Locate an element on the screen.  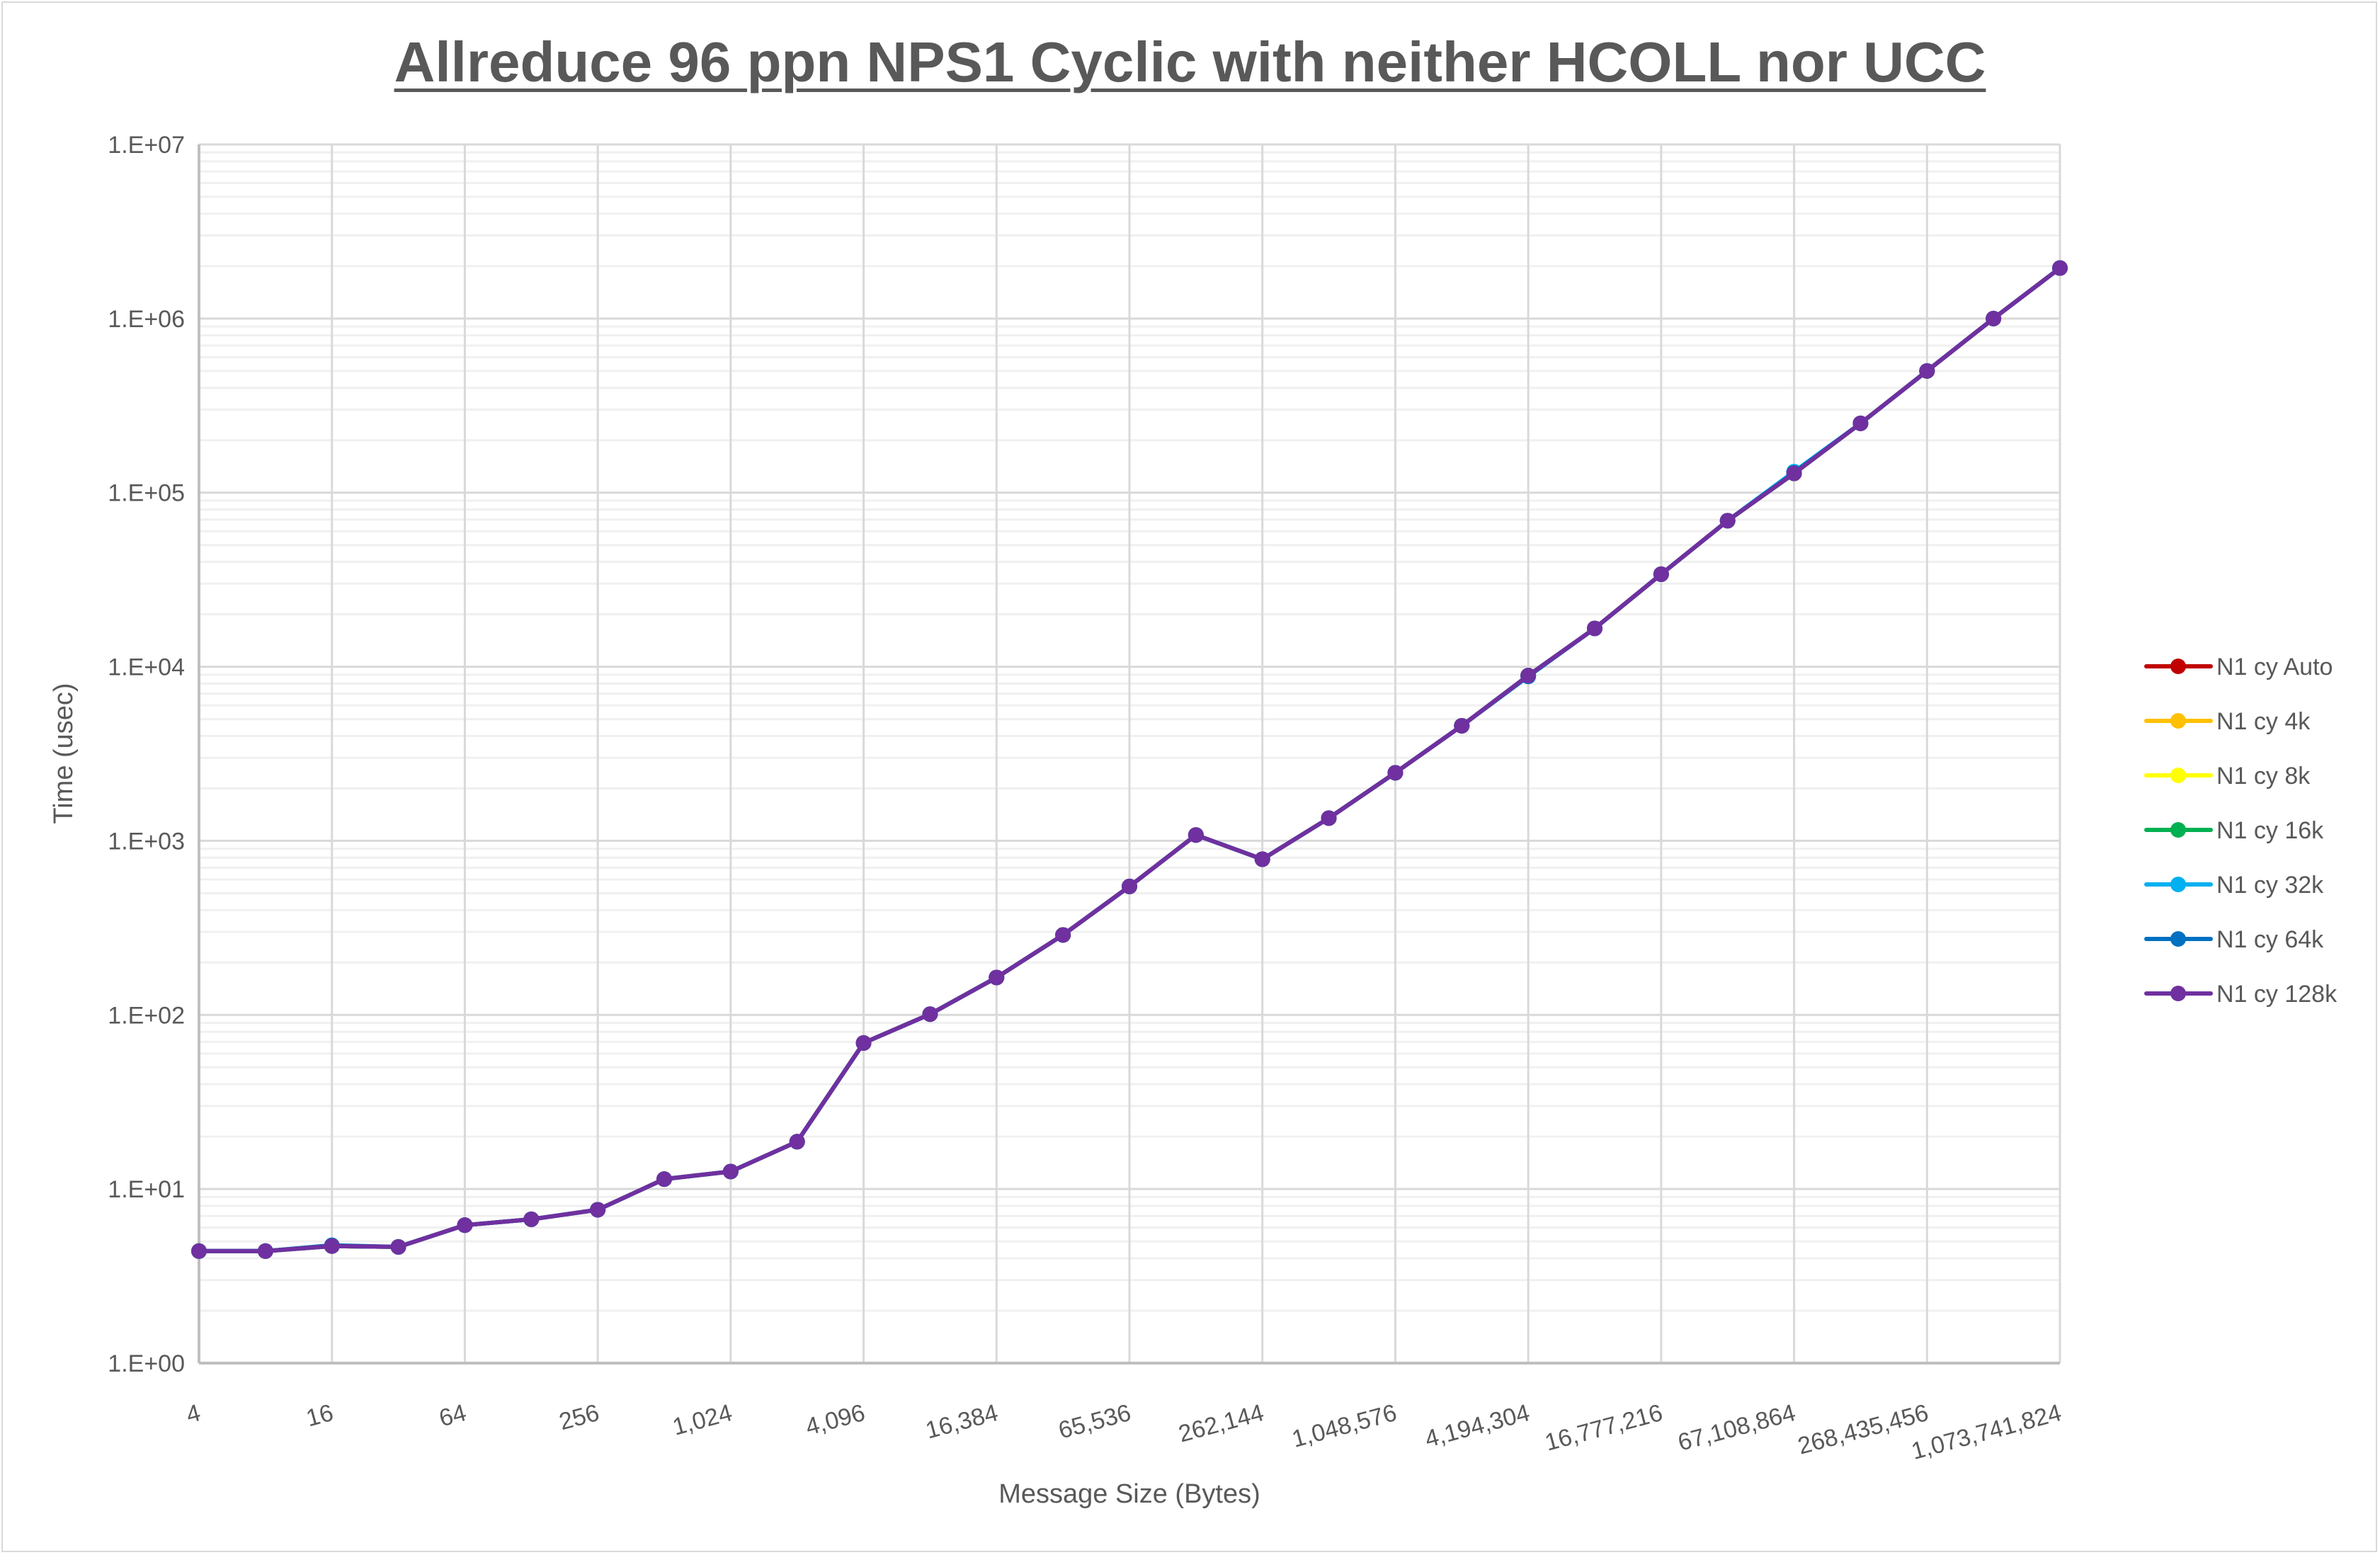
y-axis-label: Time (usec) is located at coordinates (64, 753).